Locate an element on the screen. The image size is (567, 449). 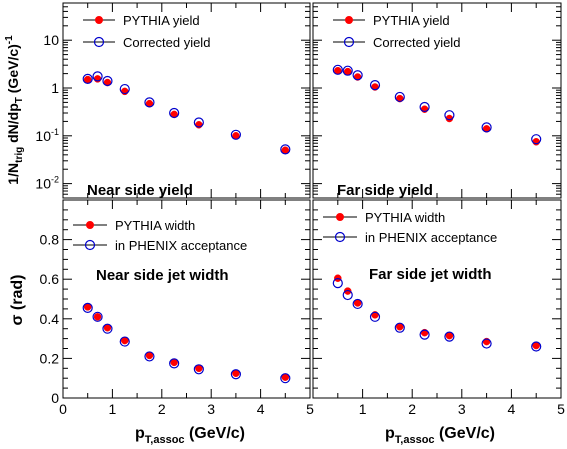
y-tick-label: 10-1 is located at coordinates (47, 135).